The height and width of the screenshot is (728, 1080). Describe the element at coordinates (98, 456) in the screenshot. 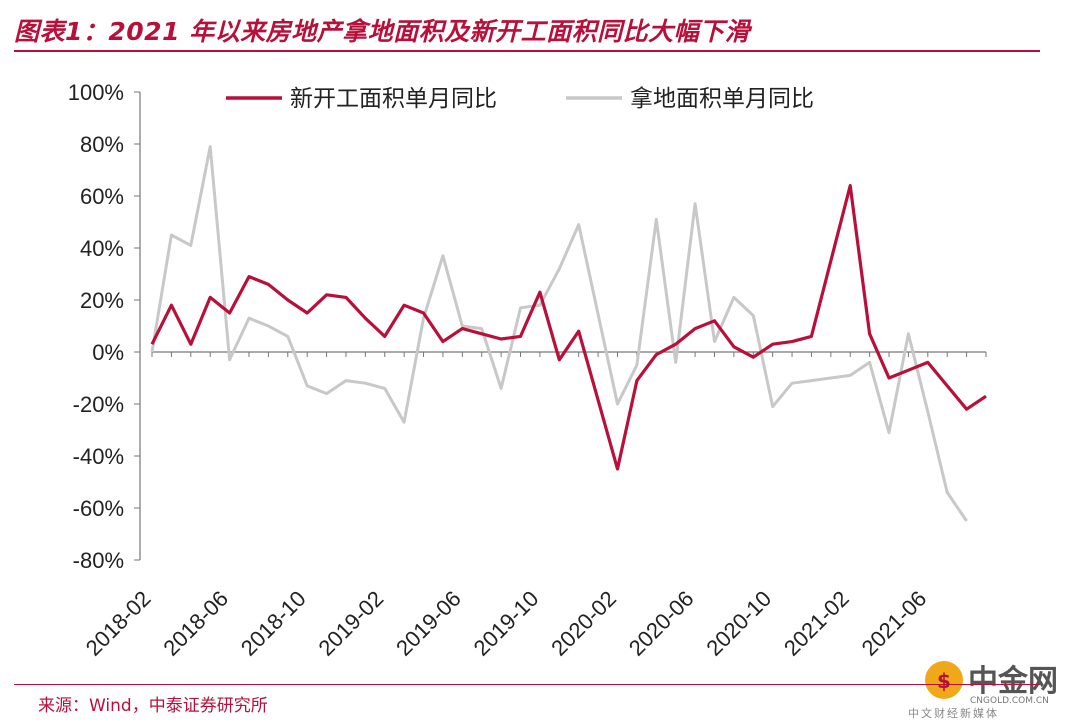

I see `y-tick-label: -40%` at that location.